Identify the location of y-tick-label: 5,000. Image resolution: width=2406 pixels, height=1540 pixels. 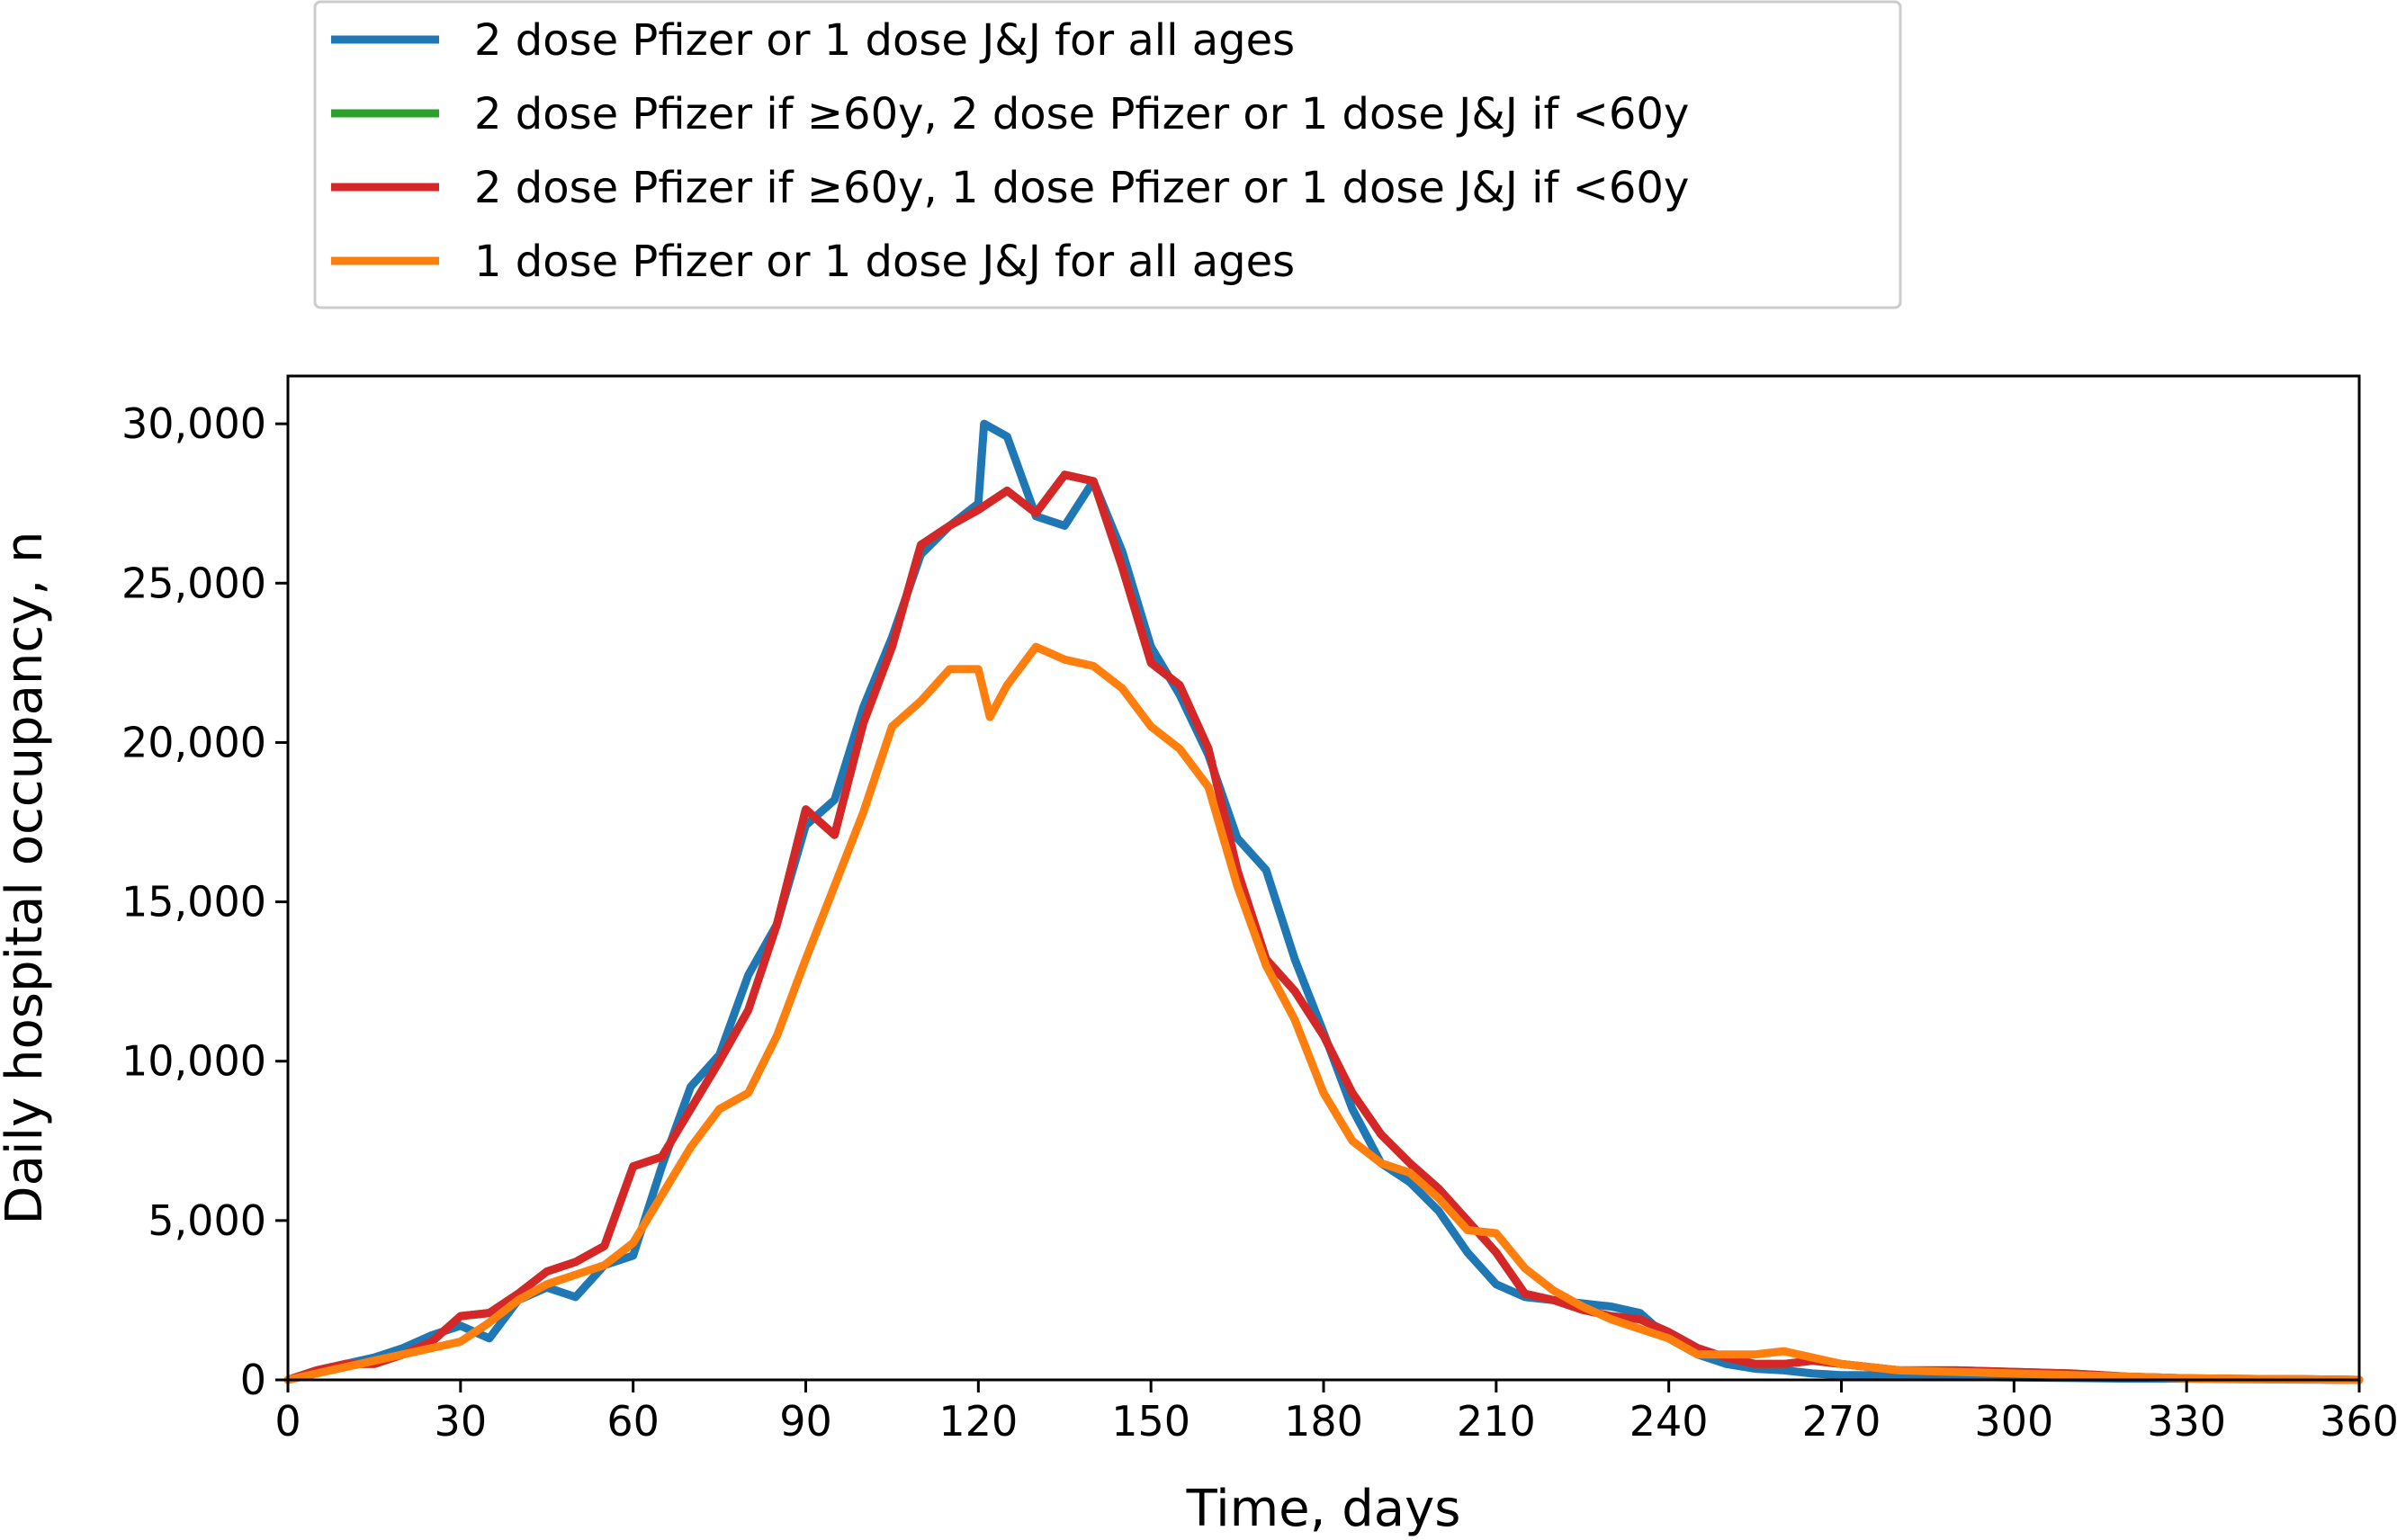
(207, 1220).